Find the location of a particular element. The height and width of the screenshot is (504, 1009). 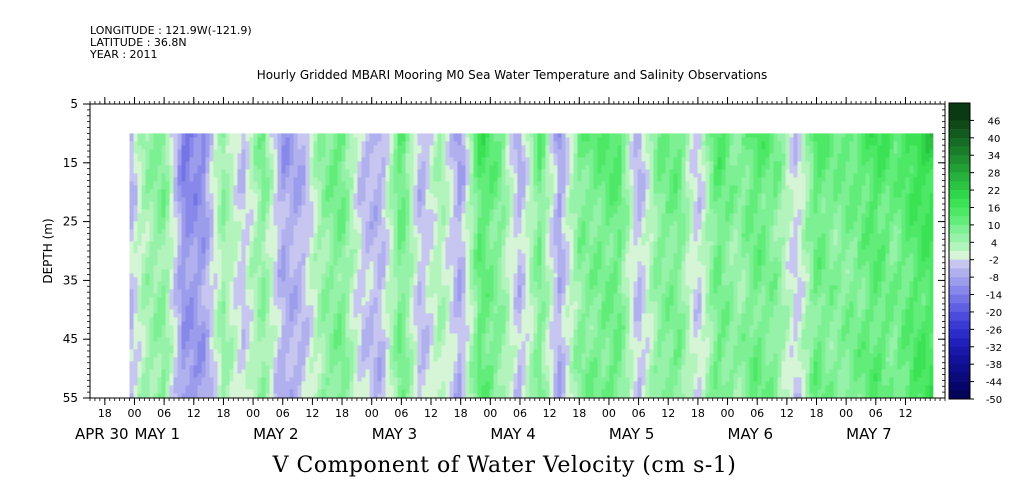

colorbar-label: -38 is located at coordinates (994, 365).